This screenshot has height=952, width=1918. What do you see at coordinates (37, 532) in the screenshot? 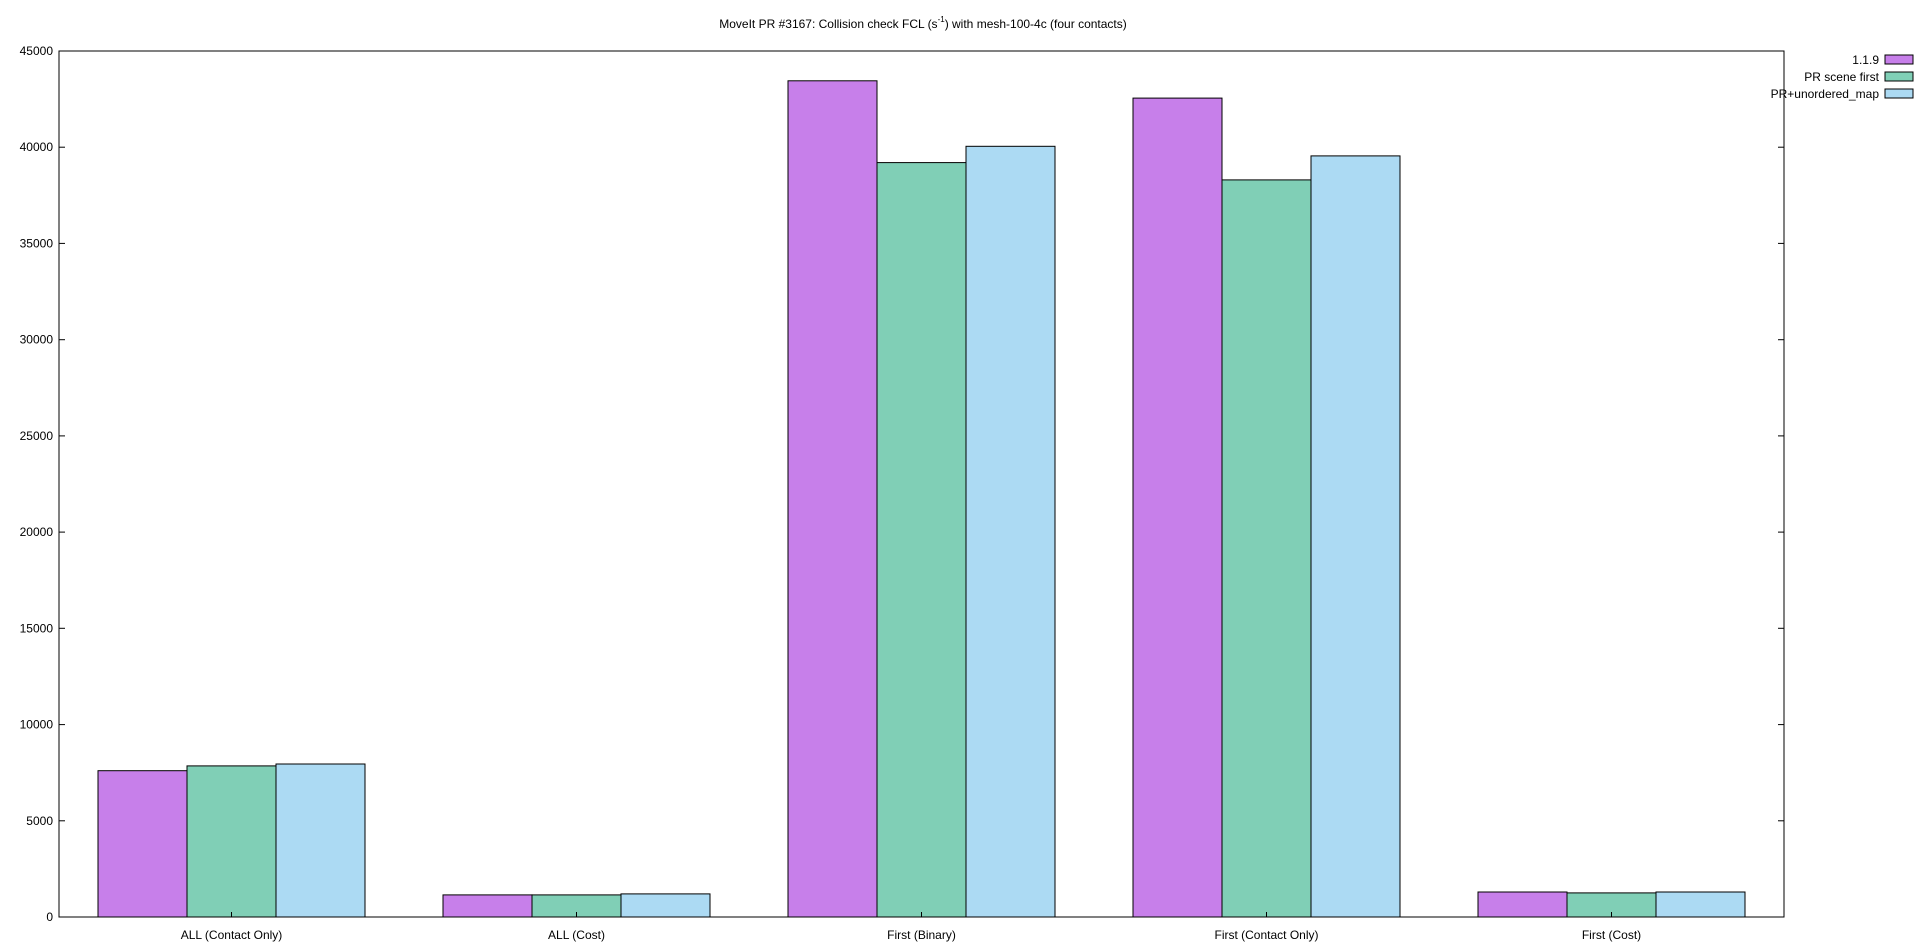
I see `y-tick-label: 20000` at bounding box center [37, 532].